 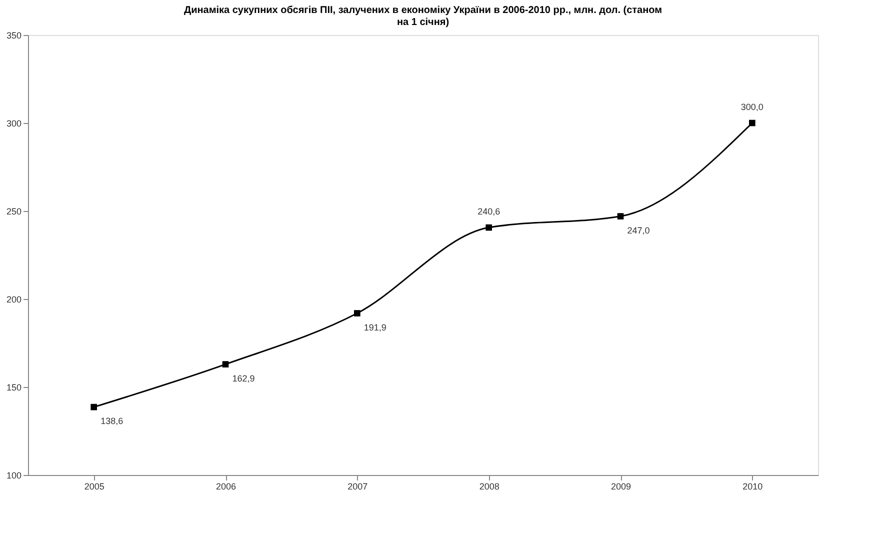 What do you see at coordinates (14, 475) in the screenshot?
I see `y-tick-label: 100` at bounding box center [14, 475].